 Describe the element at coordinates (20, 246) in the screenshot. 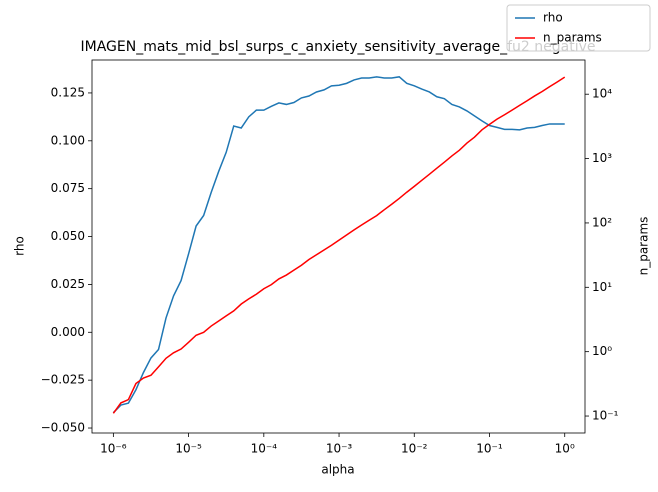

I see `y-axis-label: rho` at that location.